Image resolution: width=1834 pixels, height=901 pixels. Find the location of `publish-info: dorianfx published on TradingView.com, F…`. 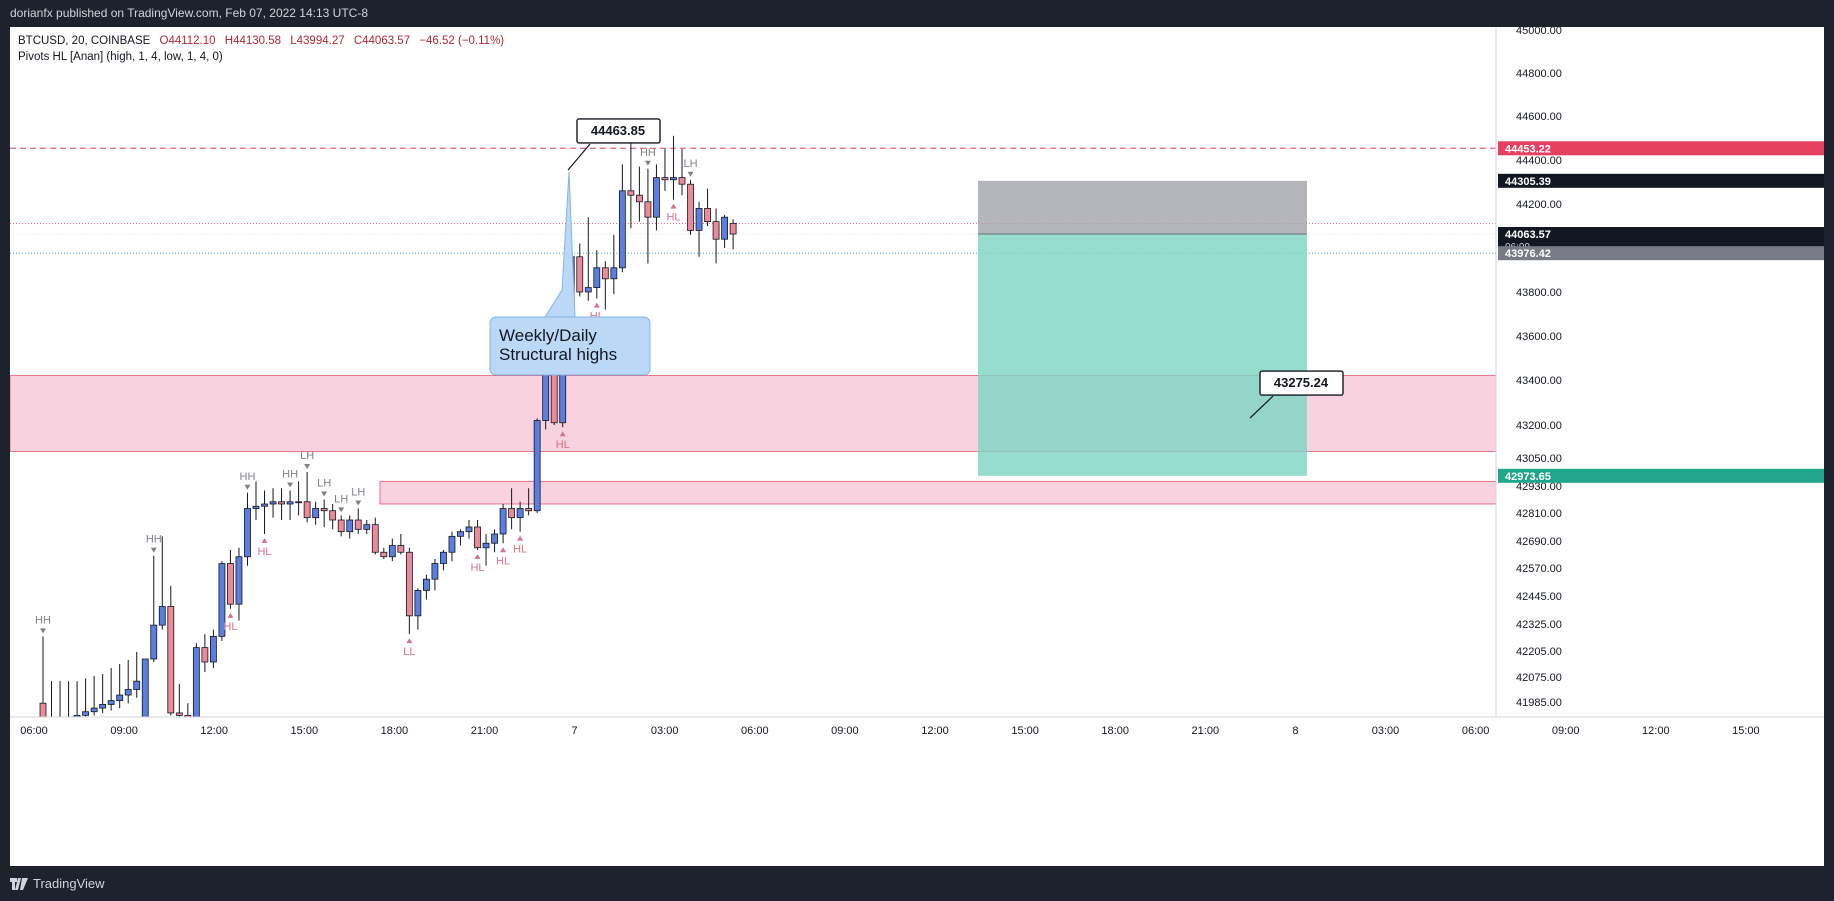

publish-info: dorianfx published on TradingView.com, F… is located at coordinates (189, 13).